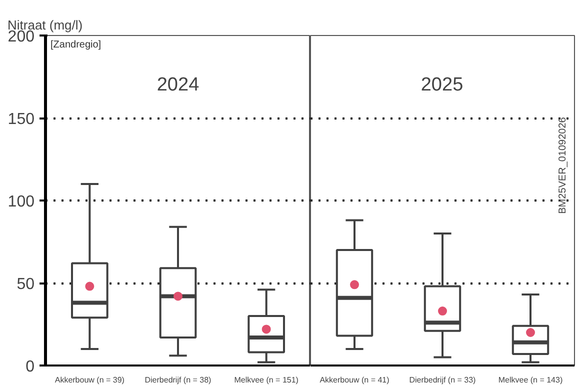 The height and width of the screenshot is (389, 584). What do you see at coordinates (266, 380) in the screenshot?
I see `x-tick-label: Melkvee (n = 151)` at bounding box center [266, 380].